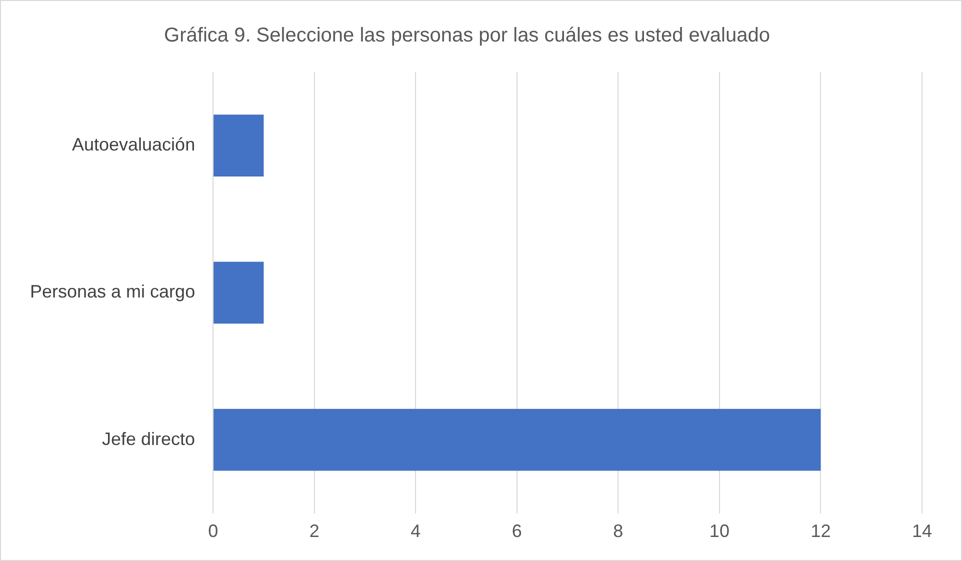 This screenshot has width=962, height=561. I want to click on x-tick-label: 8, so click(618, 531).